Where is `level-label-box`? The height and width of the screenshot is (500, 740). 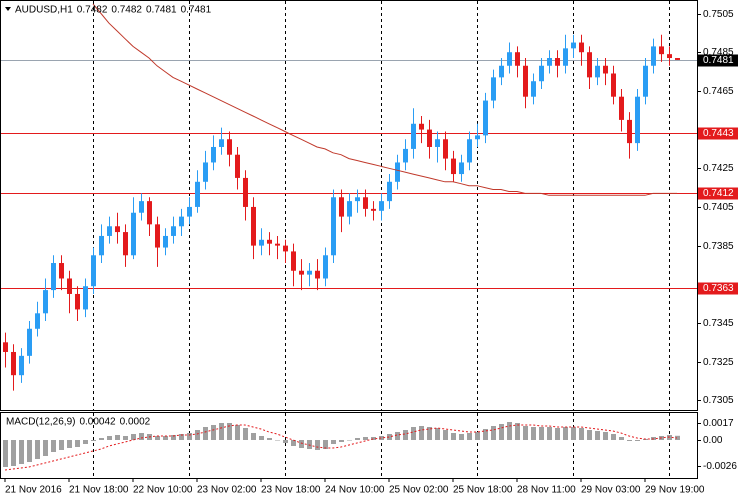 level-label-box is located at coordinates (718, 133).